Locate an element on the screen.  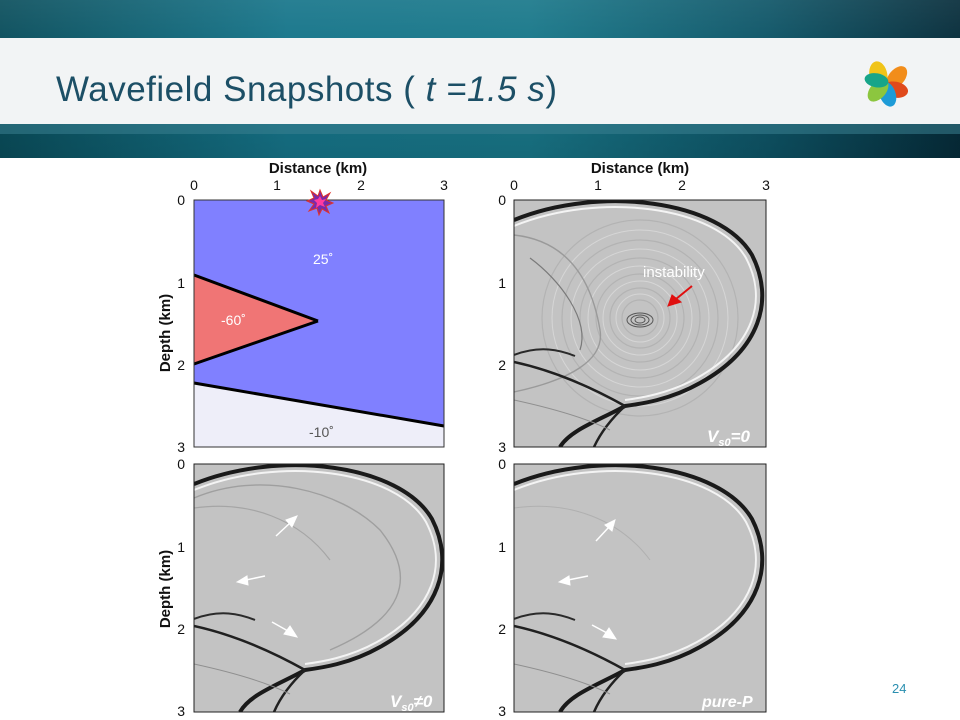
artifact-arrows-left is located at coordinates (267, 576).